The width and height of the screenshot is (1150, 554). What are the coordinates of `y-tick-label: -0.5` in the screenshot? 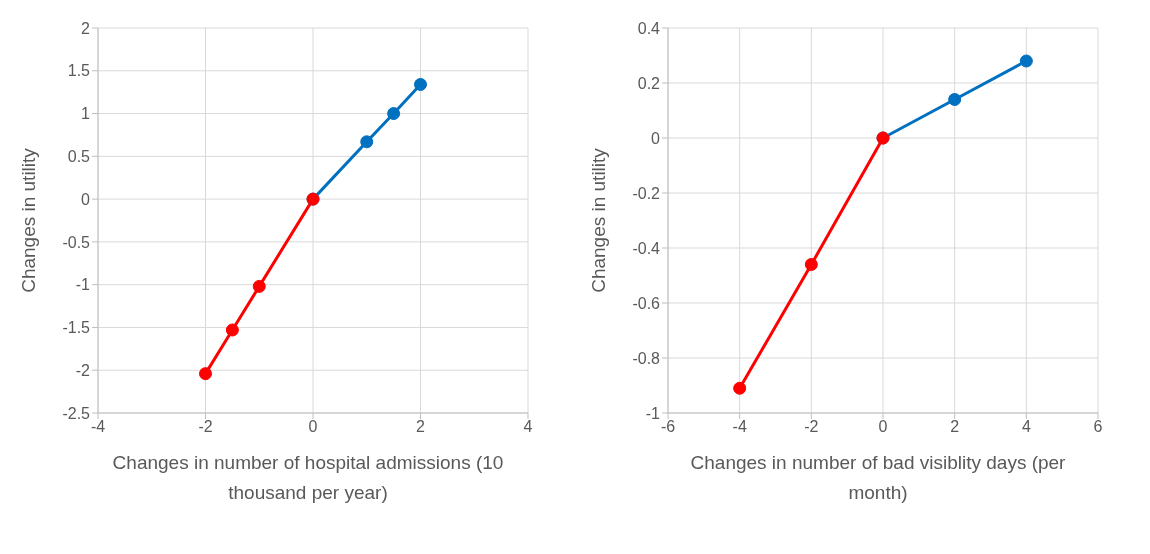 It's located at (76, 242).